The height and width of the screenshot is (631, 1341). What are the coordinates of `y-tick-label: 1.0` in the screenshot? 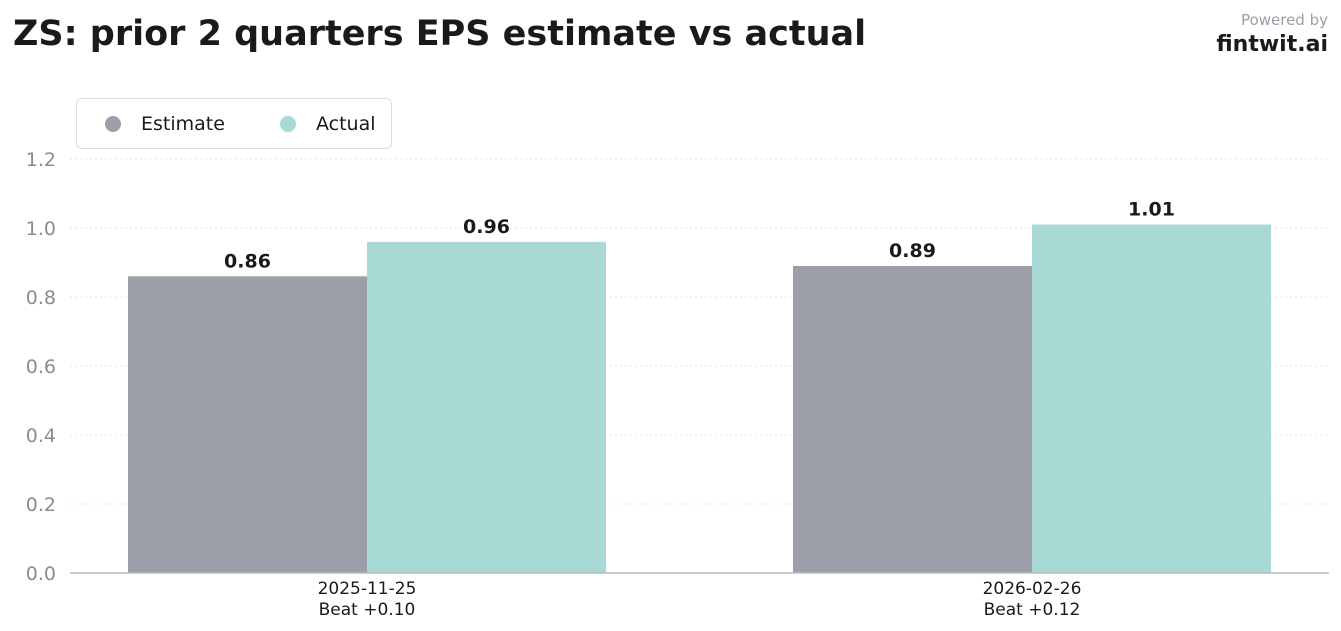 It's located at (41, 229).